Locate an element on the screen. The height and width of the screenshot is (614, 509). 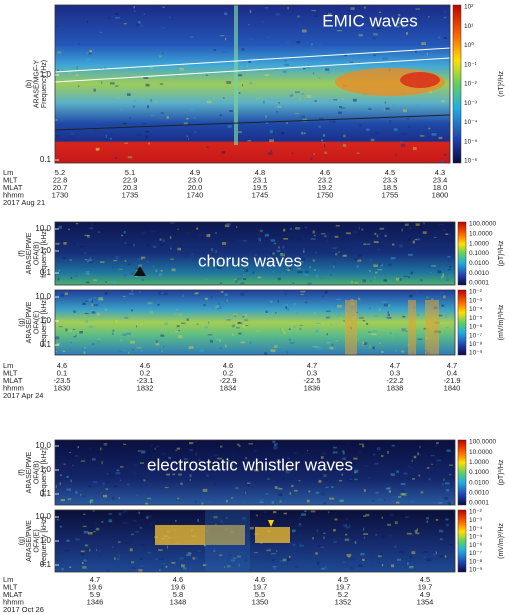
colorbar-label: 10.0000 is located at coordinates (481, 234).